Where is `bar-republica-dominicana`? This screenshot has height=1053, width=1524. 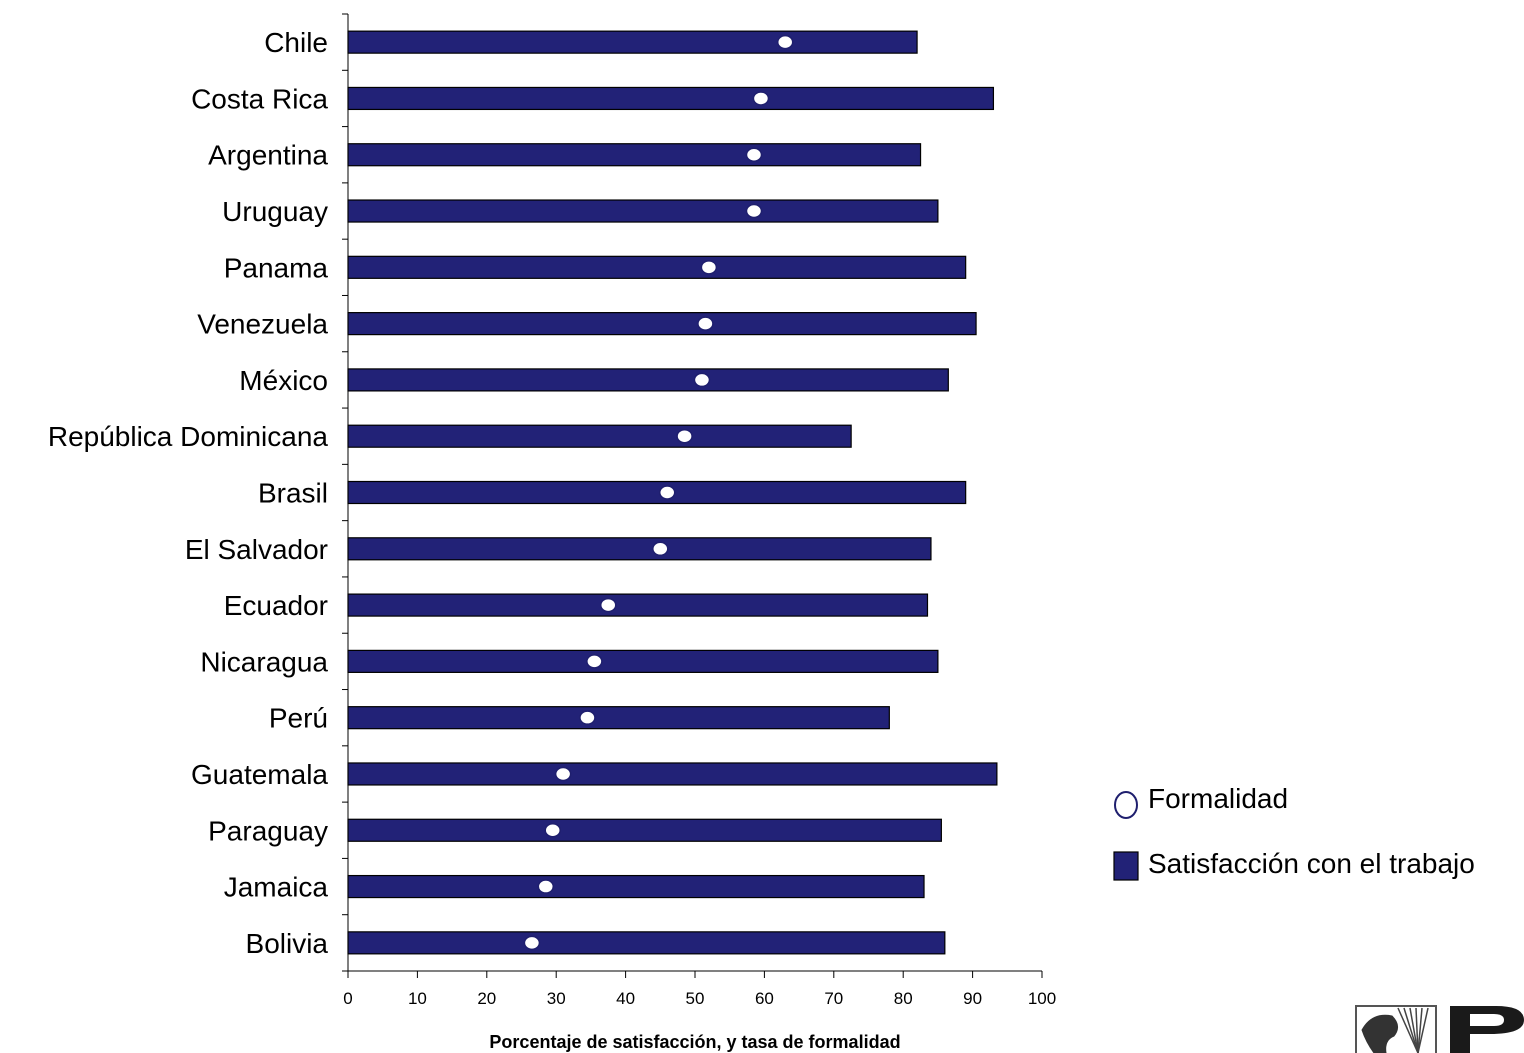
bar-republica-dominicana is located at coordinates (599, 436).